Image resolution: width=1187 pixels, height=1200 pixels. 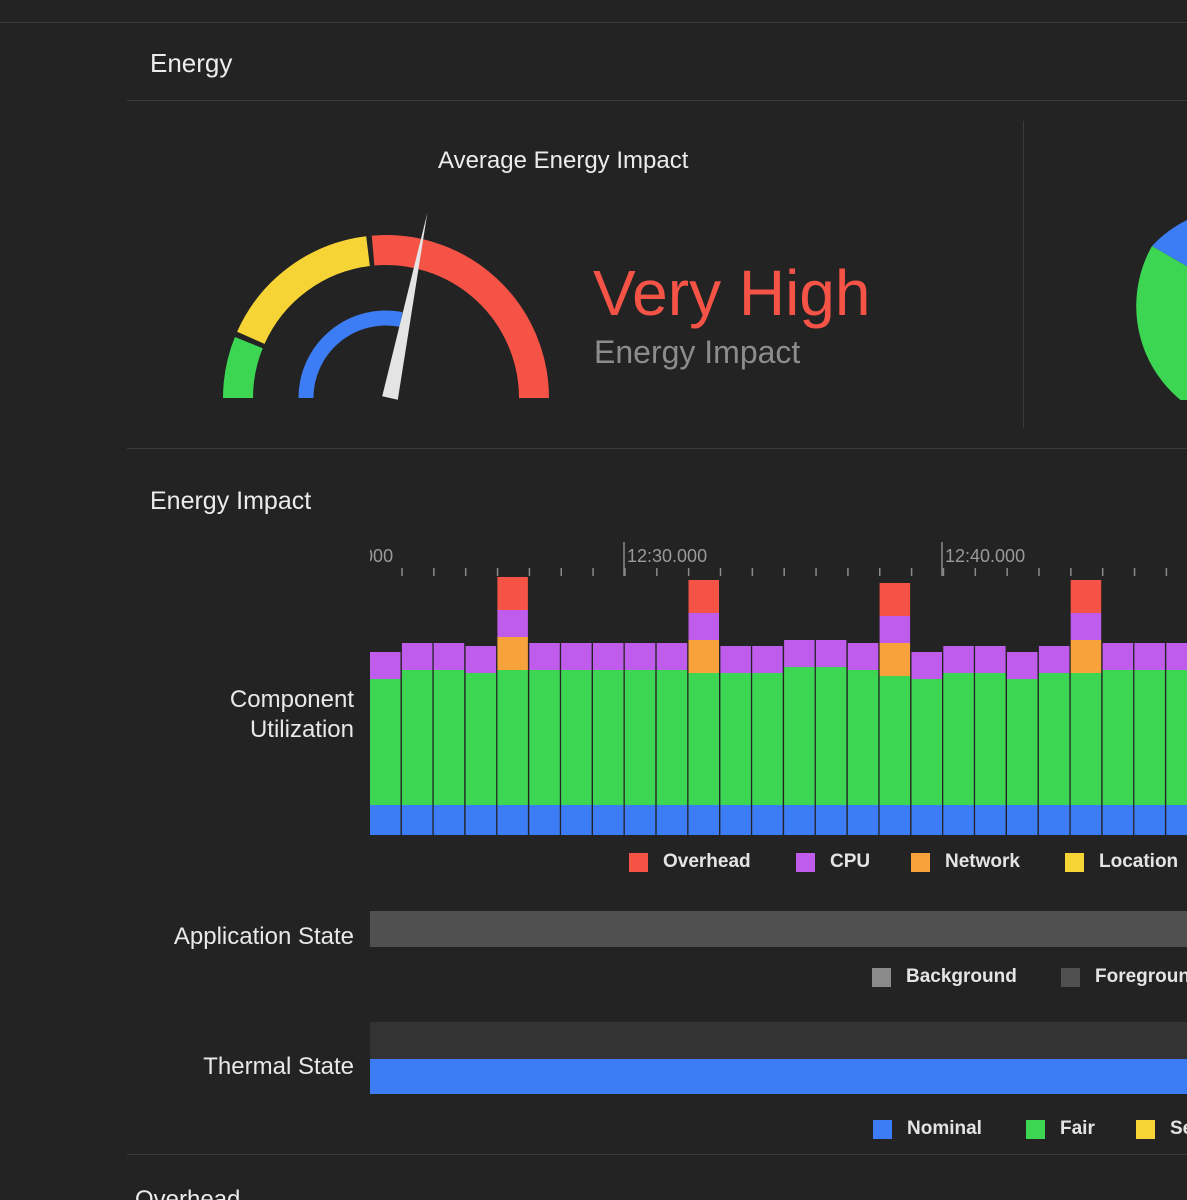 What do you see at coordinates (657, 100) in the screenshot?
I see `header-divider` at bounding box center [657, 100].